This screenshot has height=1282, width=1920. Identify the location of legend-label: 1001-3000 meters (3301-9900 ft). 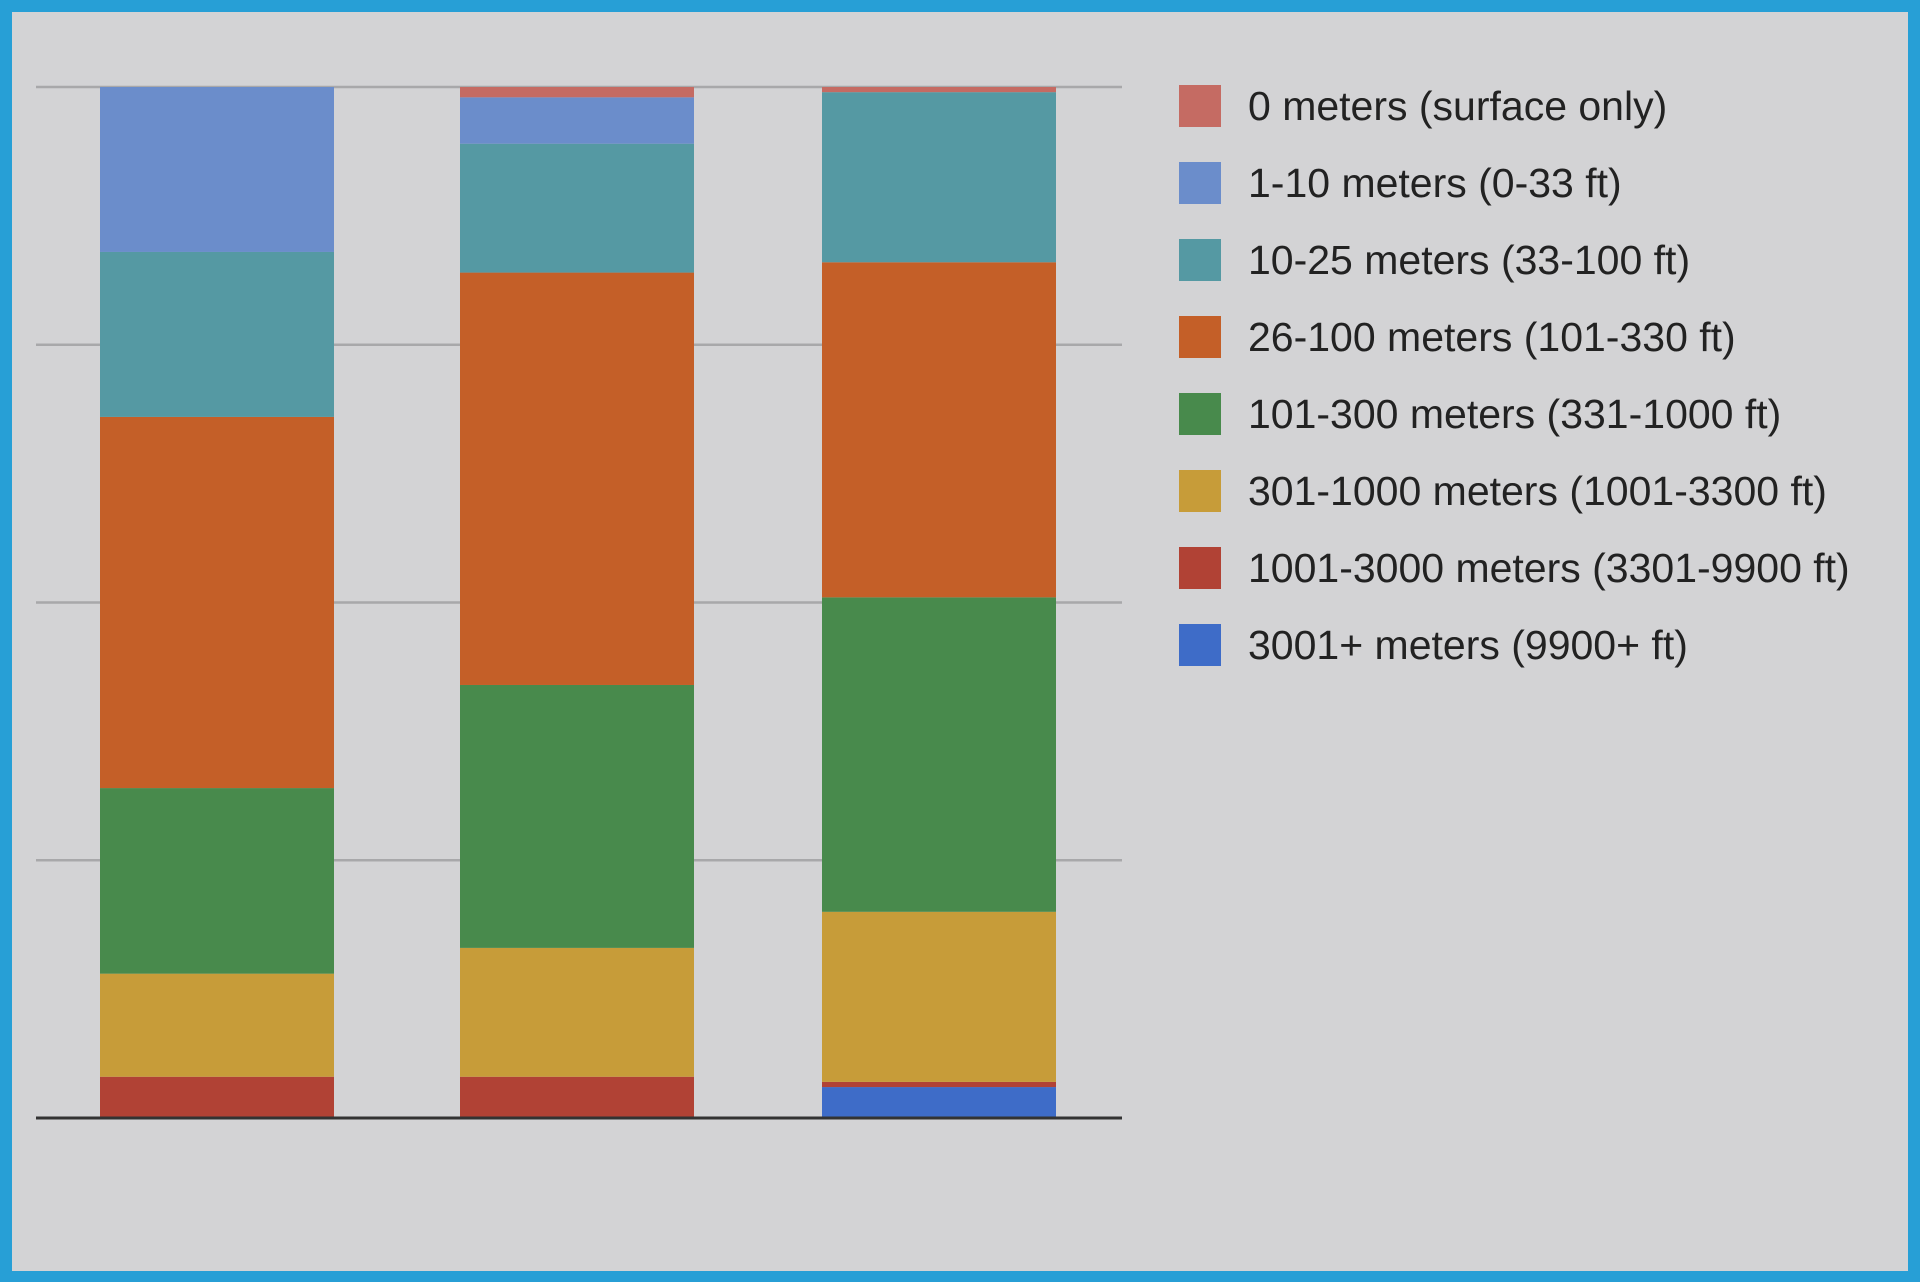
(1549, 568).